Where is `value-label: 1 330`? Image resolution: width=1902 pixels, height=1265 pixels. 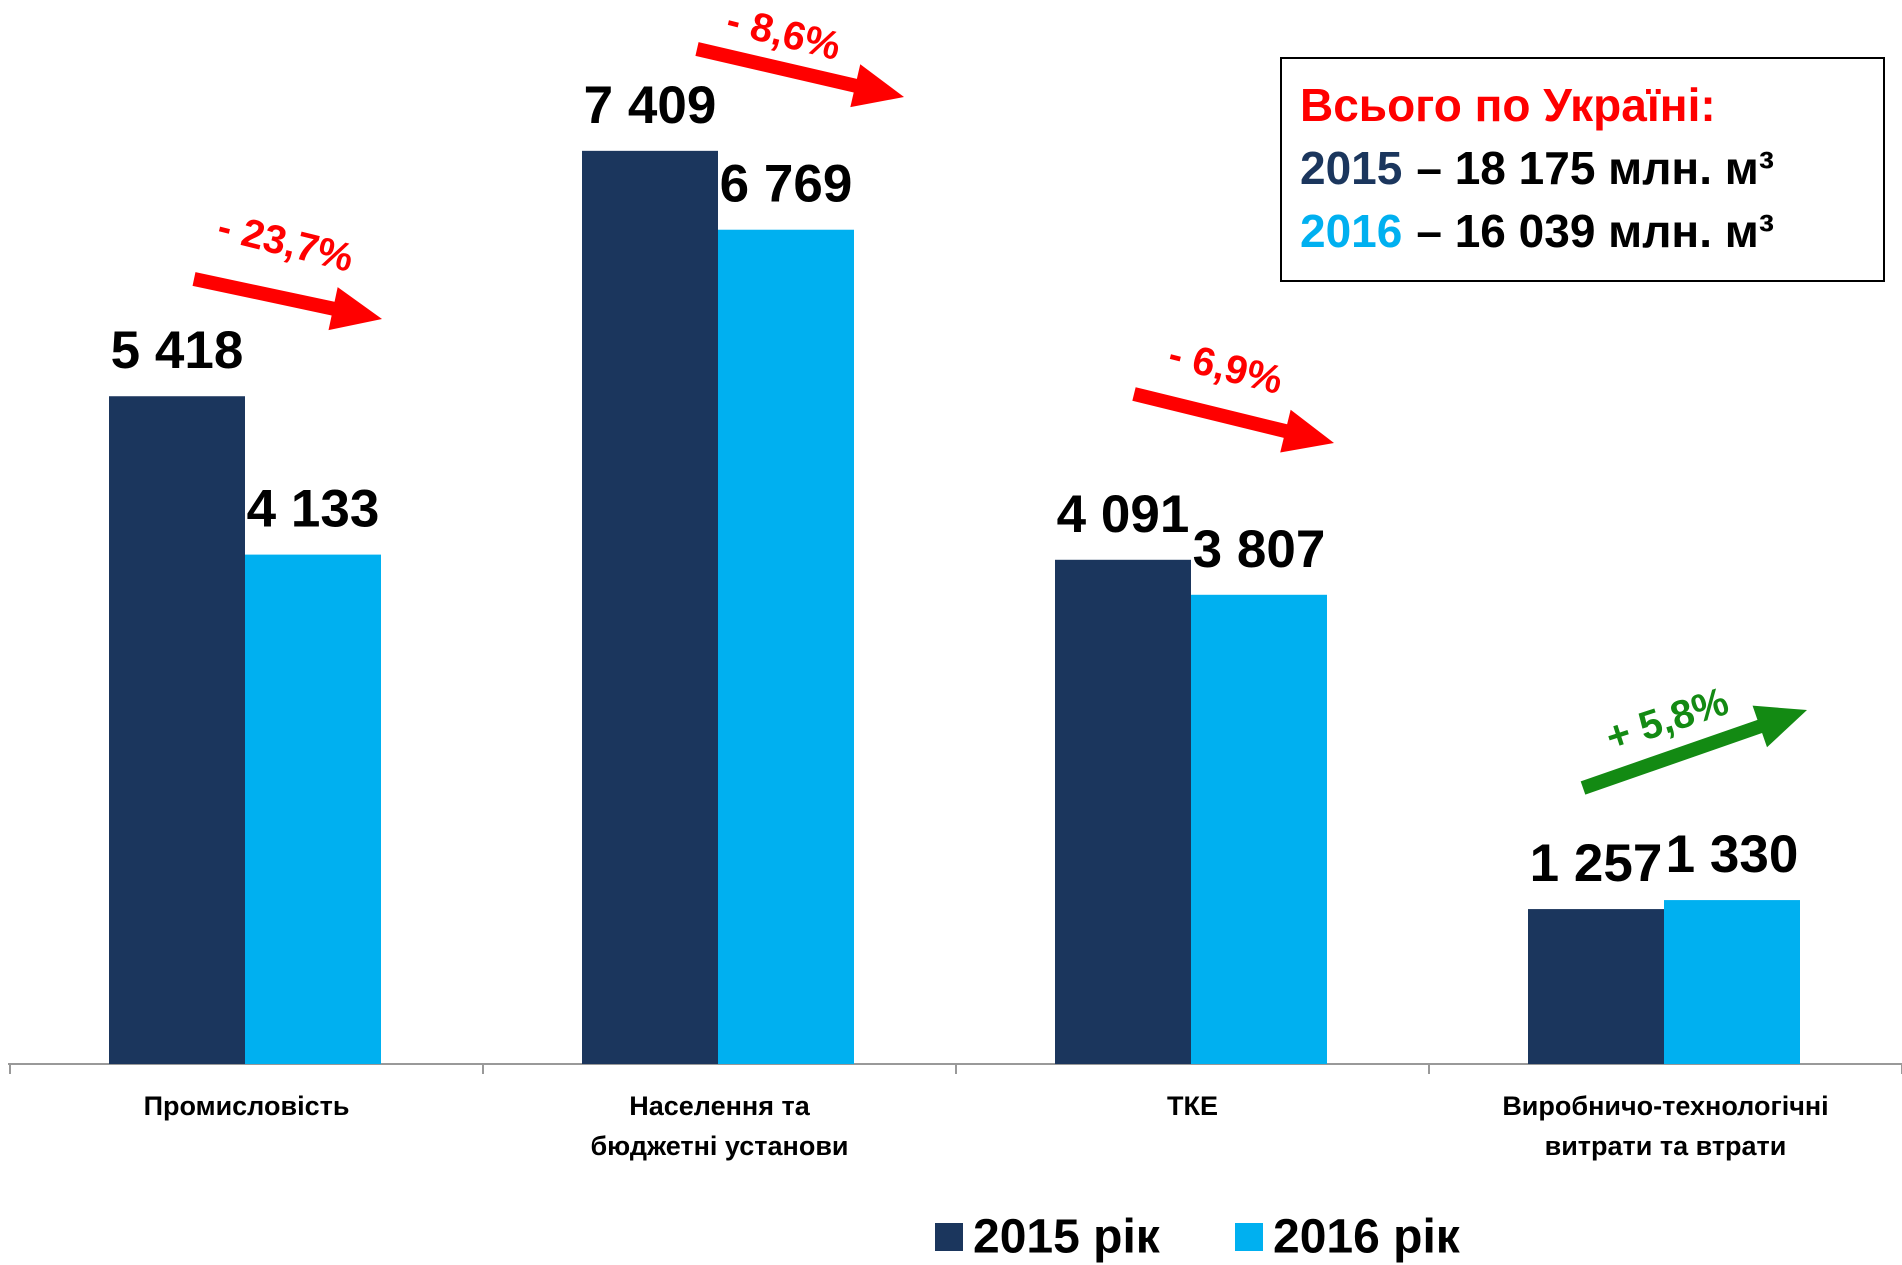
value-label: 1 330 is located at coordinates (1732, 854).